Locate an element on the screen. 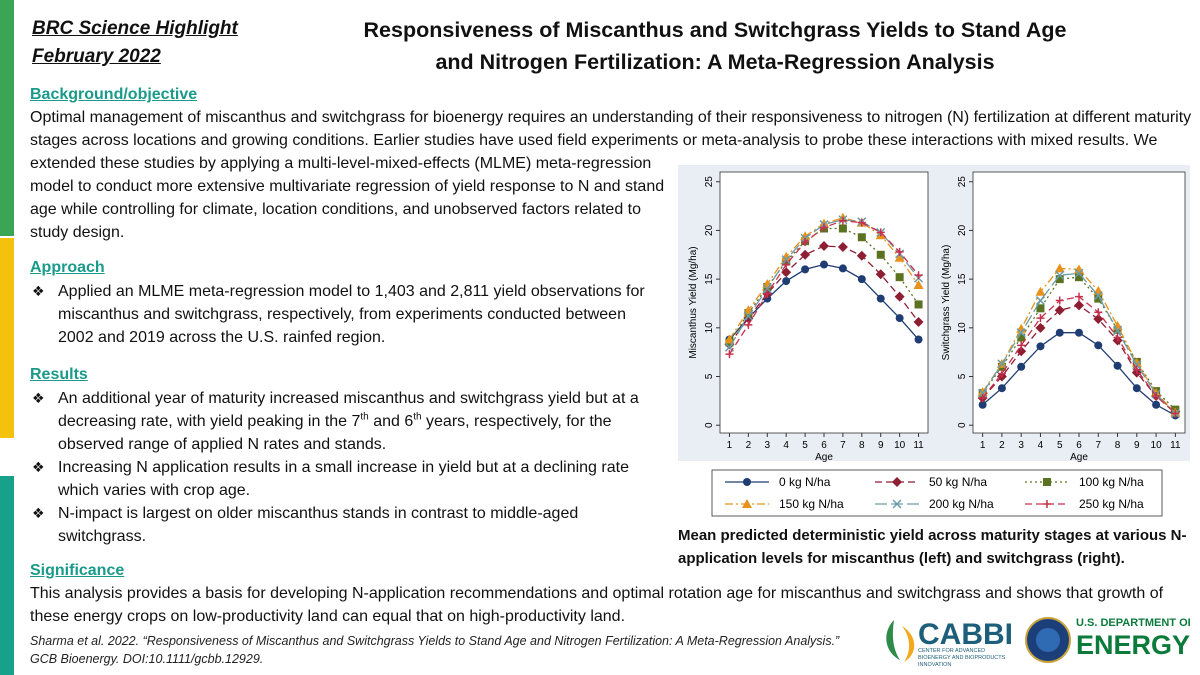  legend-label: 50 kg N/ha is located at coordinates (958, 482).